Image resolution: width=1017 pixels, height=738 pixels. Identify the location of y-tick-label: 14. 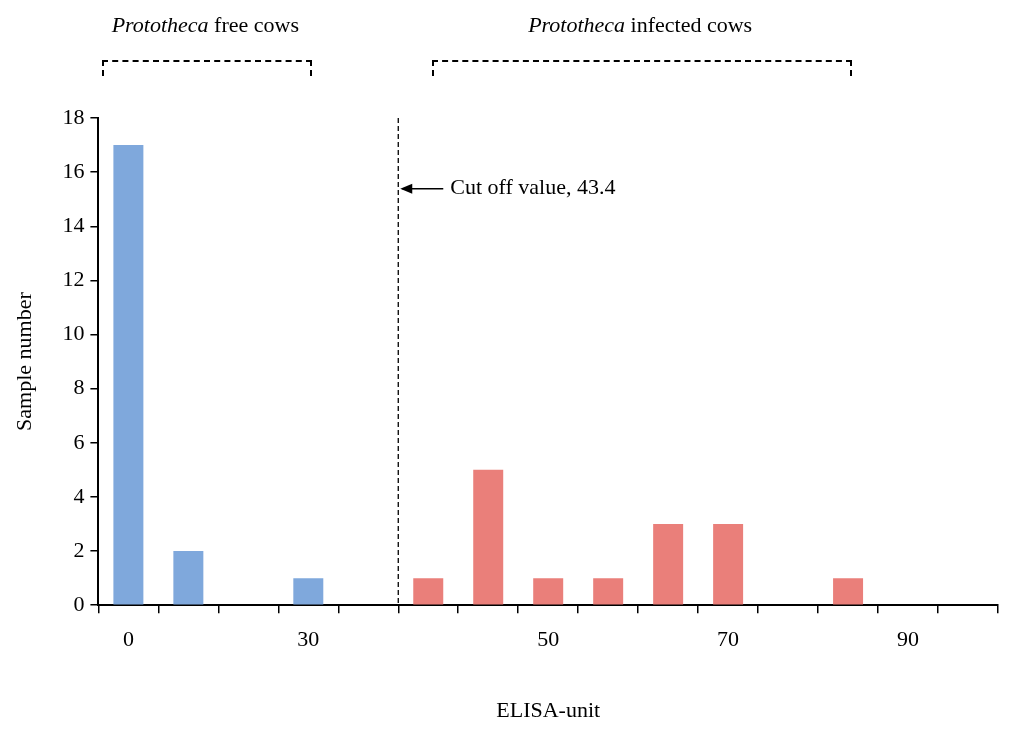
(73, 225).